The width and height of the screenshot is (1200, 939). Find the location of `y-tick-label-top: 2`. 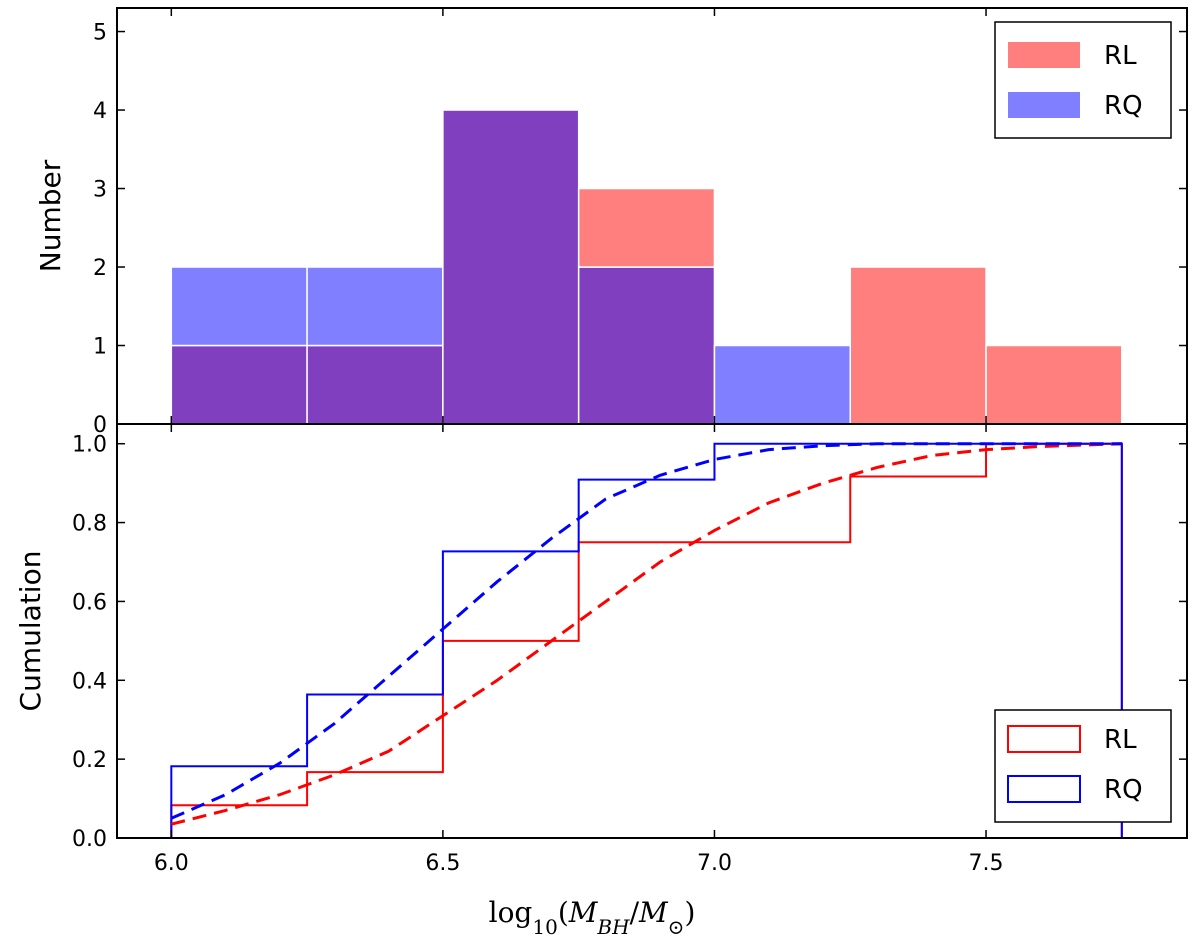

y-tick-label-top: 2 is located at coordinates (100, 268).